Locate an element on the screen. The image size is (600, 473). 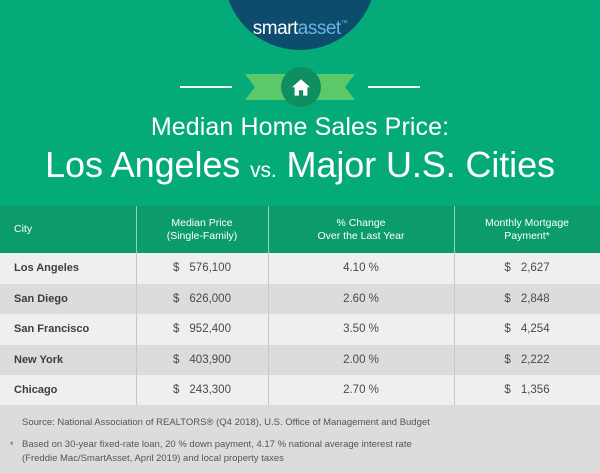
cell-monthly-payment: $2,222 is located at coordinates (527, 360).